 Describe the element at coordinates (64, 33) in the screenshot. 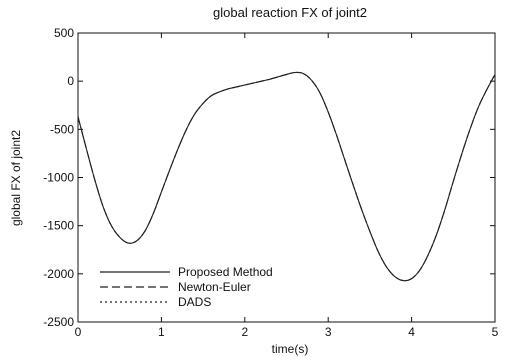

I see `y-tick-label: 500` at that location.